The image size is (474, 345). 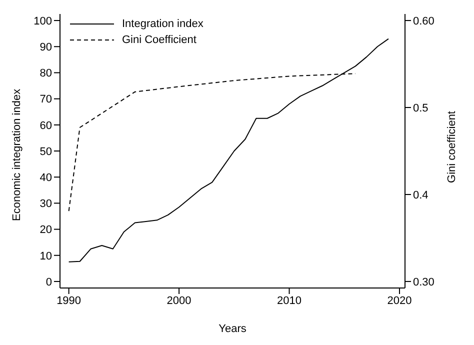 What do you see at coordinates (46, 256) in the screenshot?
I see `y-tick-label: 10` at bounding box center [46, 256].